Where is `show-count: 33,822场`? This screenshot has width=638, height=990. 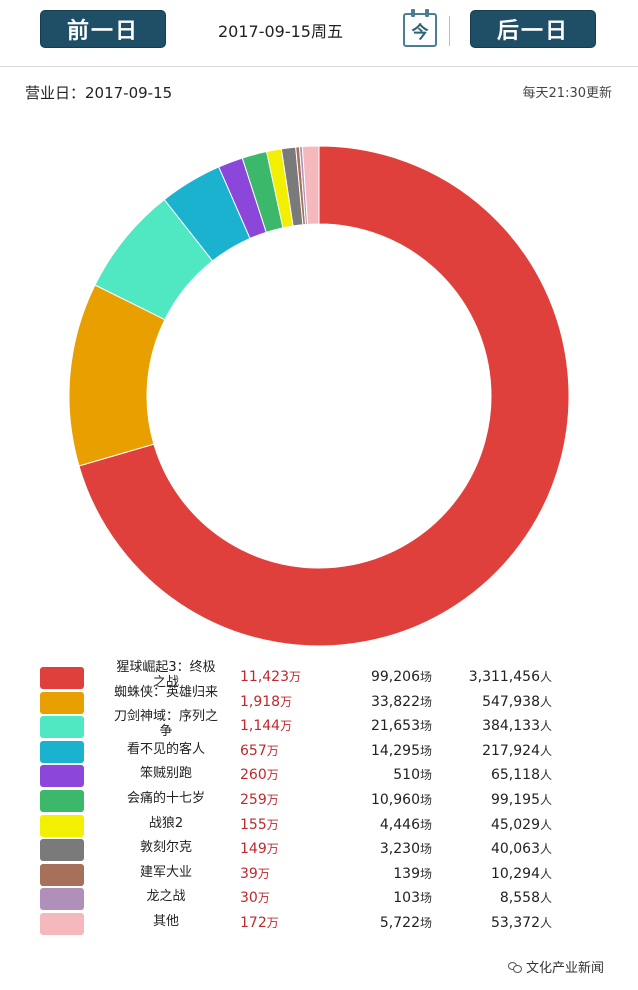
show-count: 33,822场 is located at coordinates (401, 701).